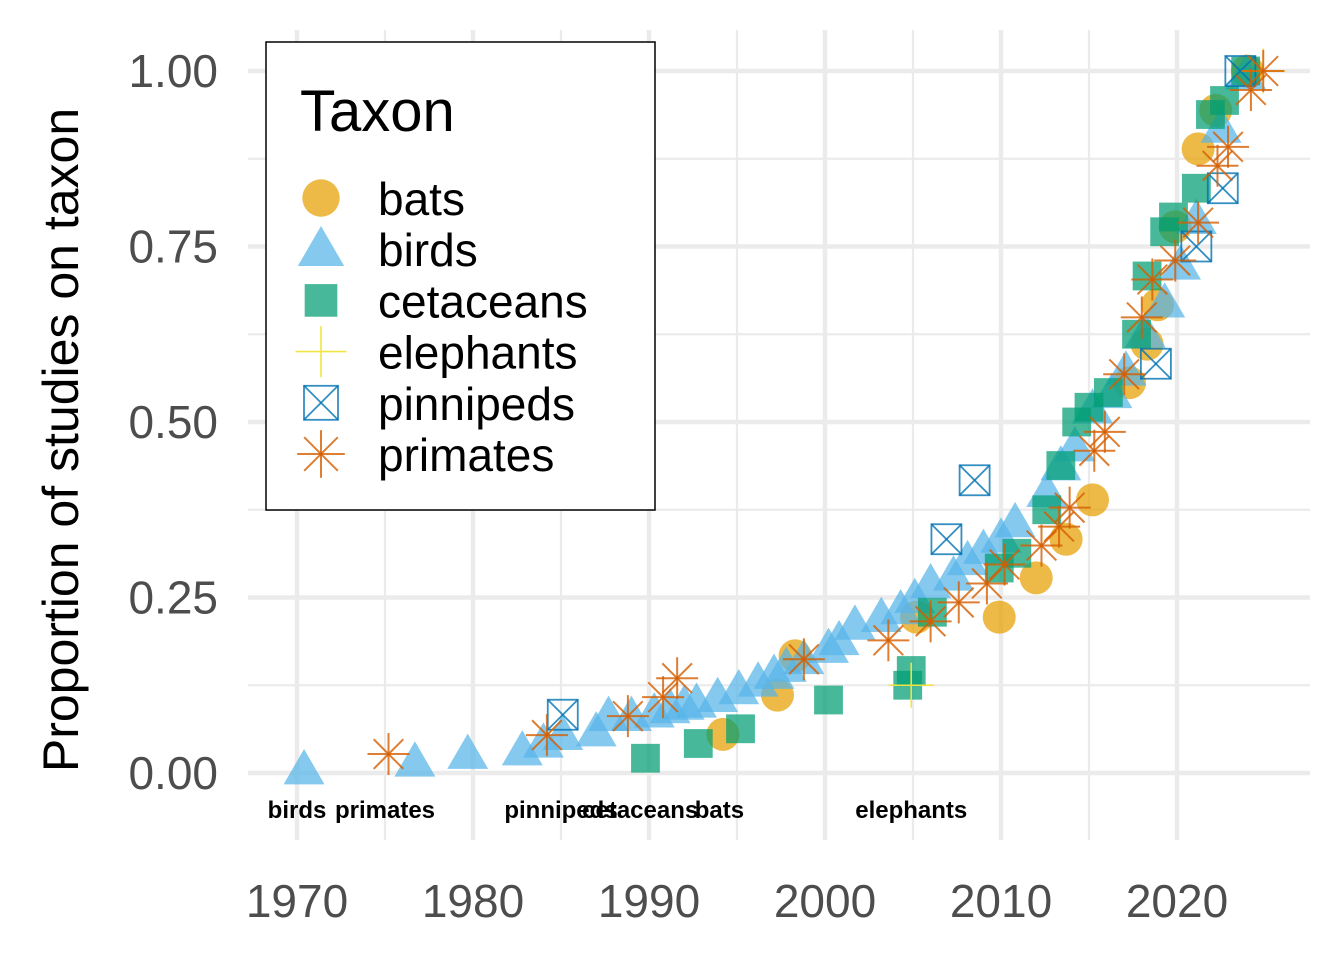 The image size is (1344, 960). I want to click on legend-key-birds, so click(321, 246).